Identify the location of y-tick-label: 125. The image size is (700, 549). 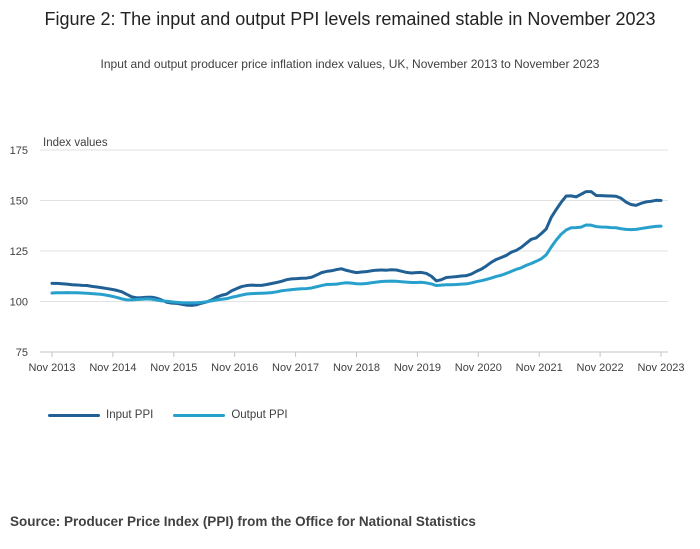
(19, 252).